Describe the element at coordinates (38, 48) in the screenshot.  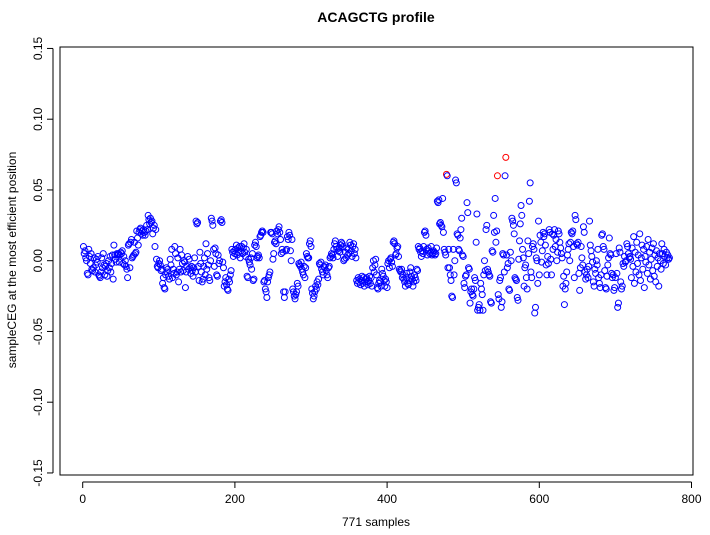
I see `y-tick-label: 0.15` at that location.